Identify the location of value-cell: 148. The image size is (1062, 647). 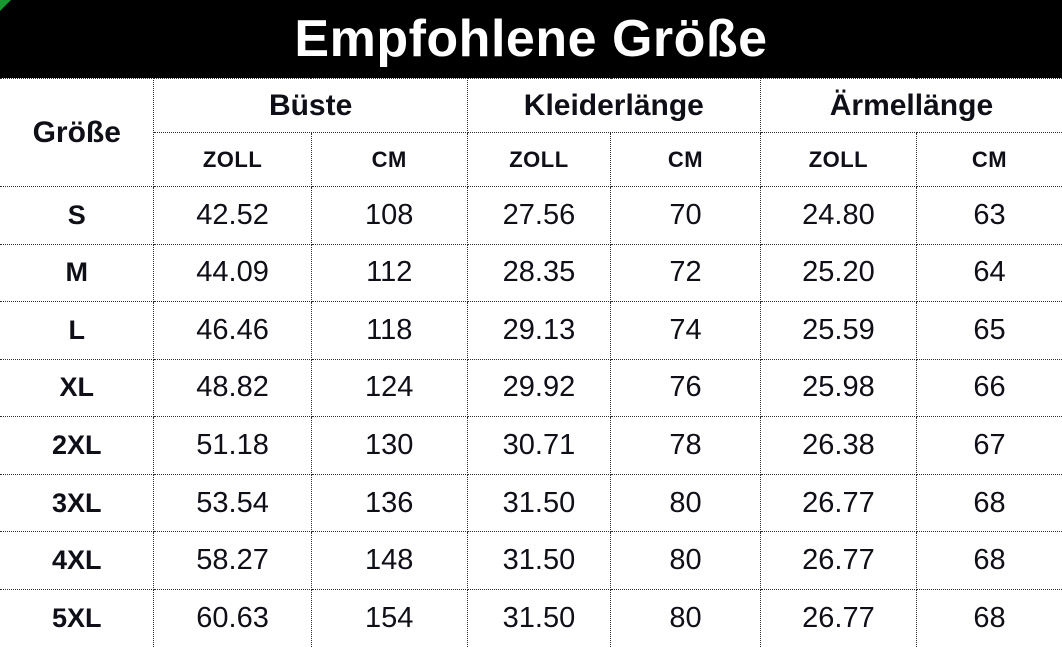
(389, 560).